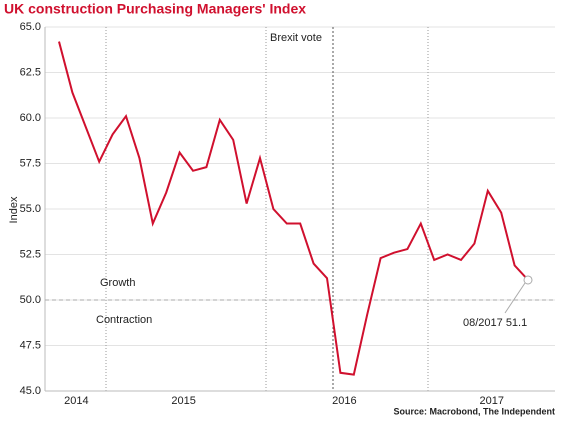 The height and width of the screenshot is (423, 564). What do you see at coordinates (528, 280) in the screenshot?
I see `last-point` at bounding box center [528, 280].